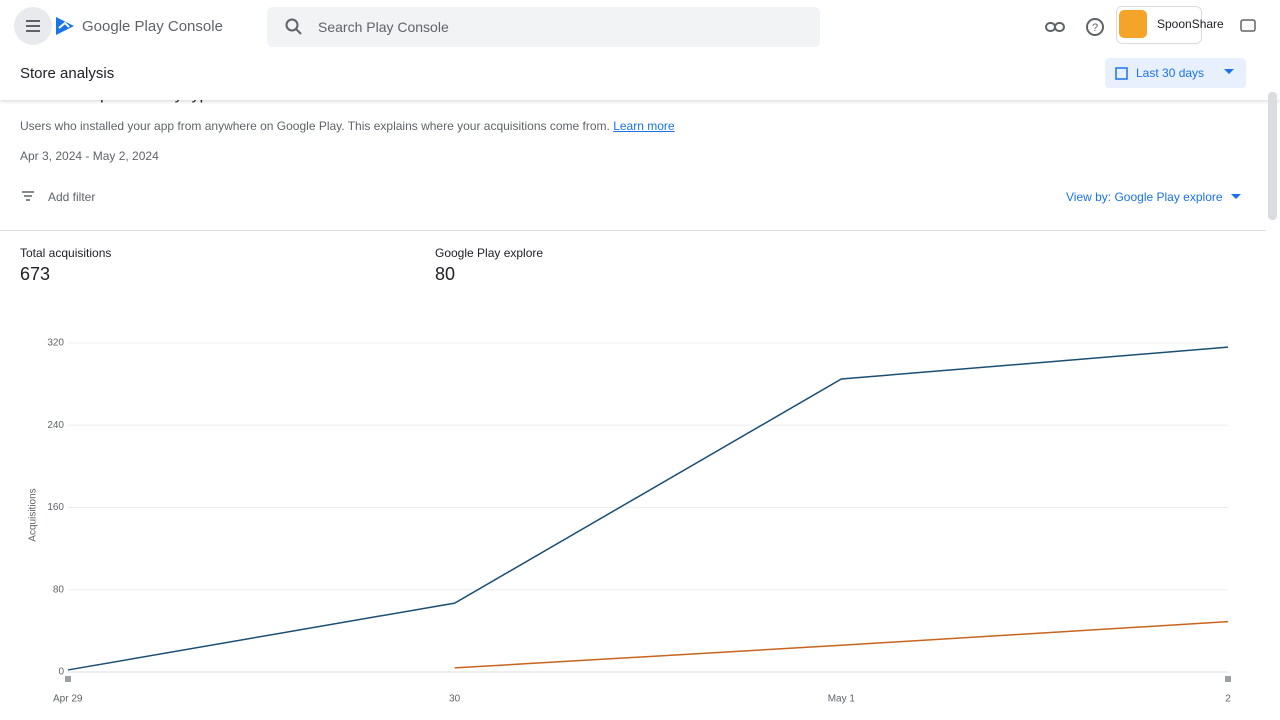  Describe the element at coordinates (55, 507) in the screenshot. I see `y-tick-label: 160` at that location.